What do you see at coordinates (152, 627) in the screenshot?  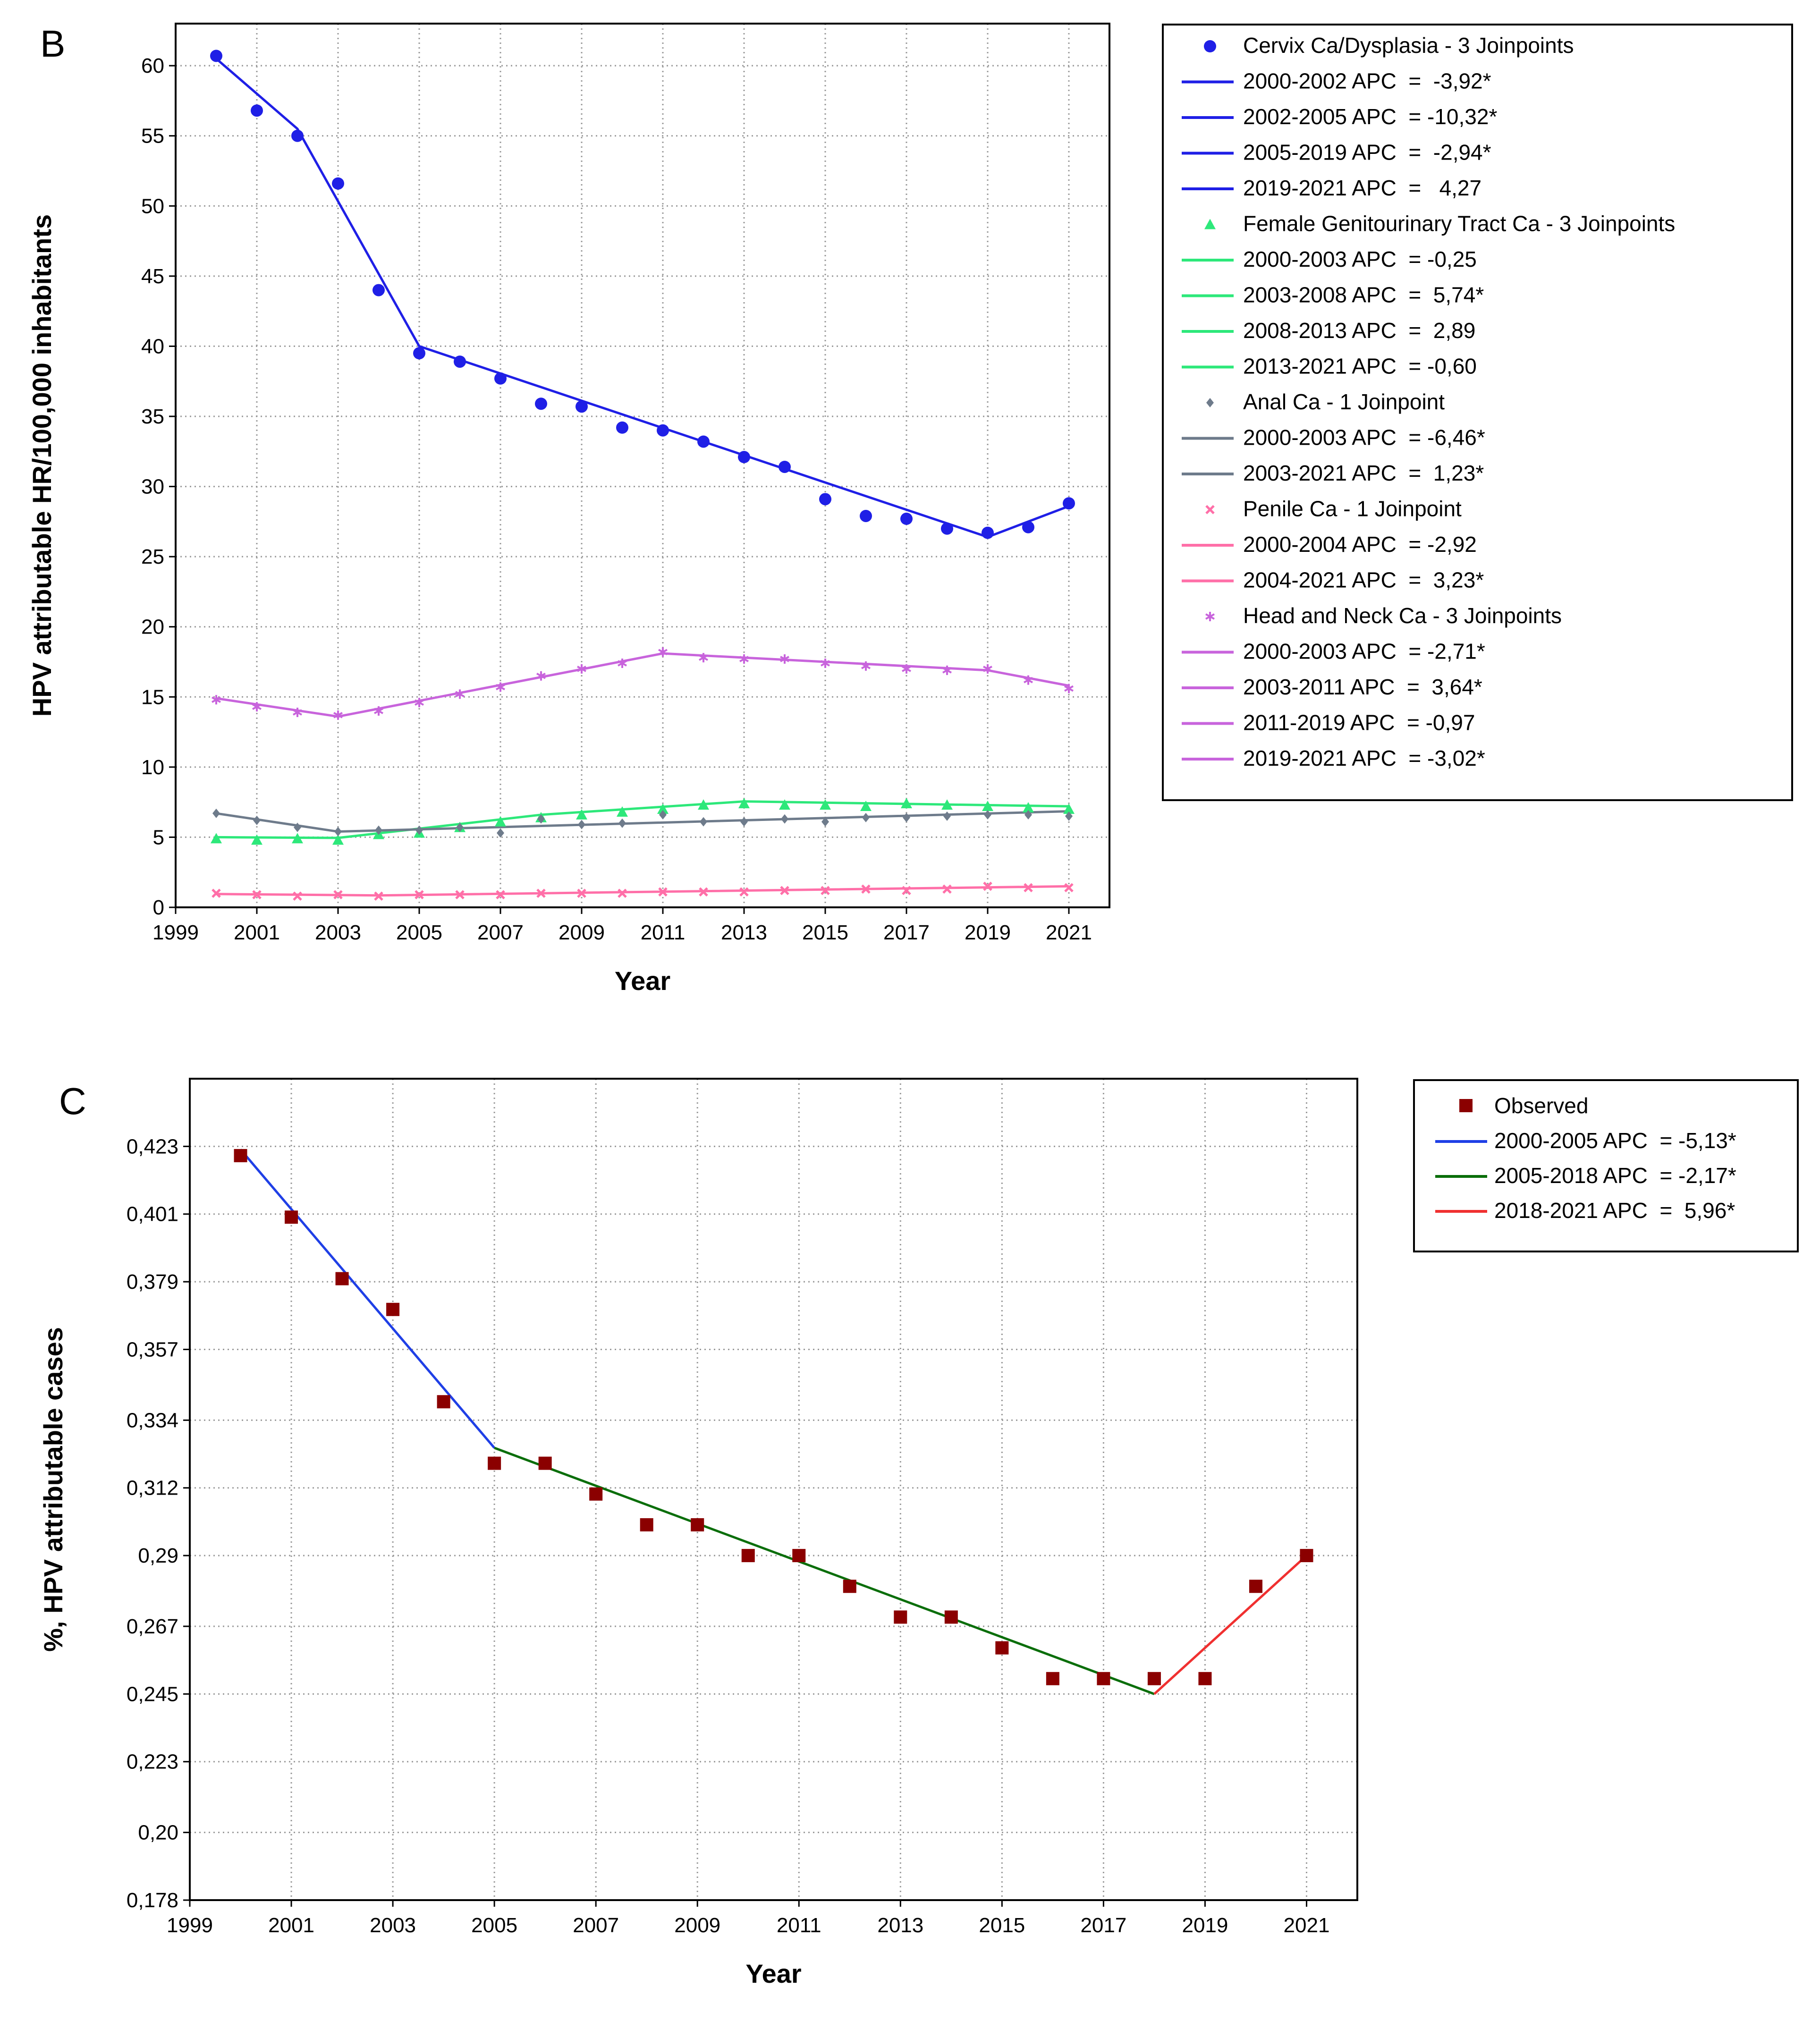 I see `y-tick-label: 20` at bounding box center [152, 627].